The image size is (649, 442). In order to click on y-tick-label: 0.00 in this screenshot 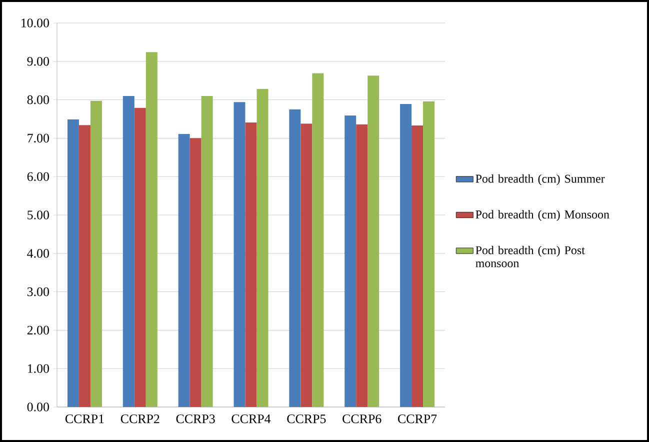, I will do `click(38, 407)`.